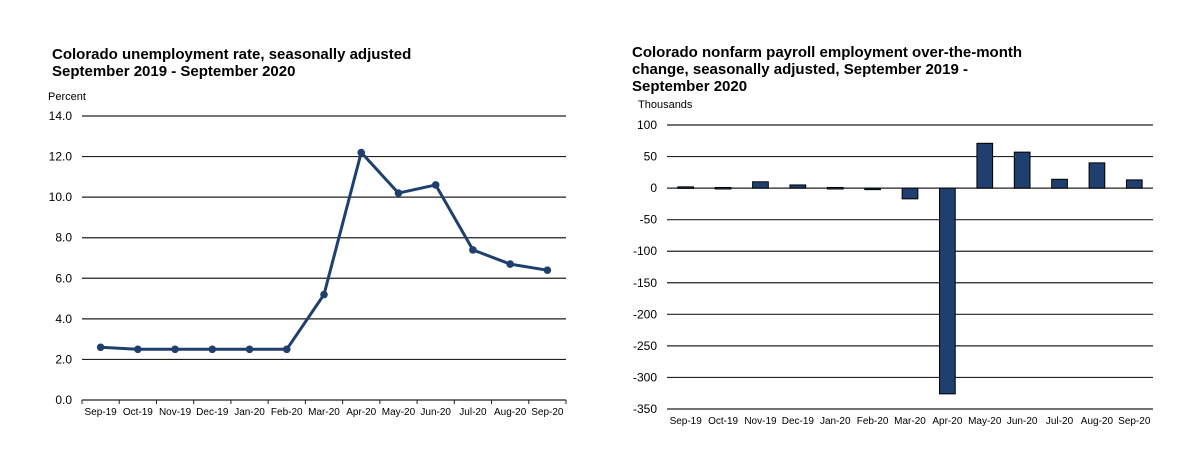 The width and height of the screenshot is (1200, 464). What do you see at coordinates (1097, 421) in the screenshot?
I see `payroll-x-tick-label: Aug-20` at bounding box center [1097, 421].